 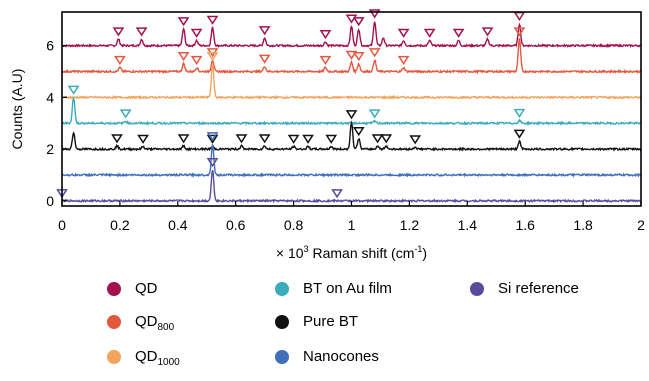 I want to click on x-tick-label: 0.8, so click(x=294, y=225).